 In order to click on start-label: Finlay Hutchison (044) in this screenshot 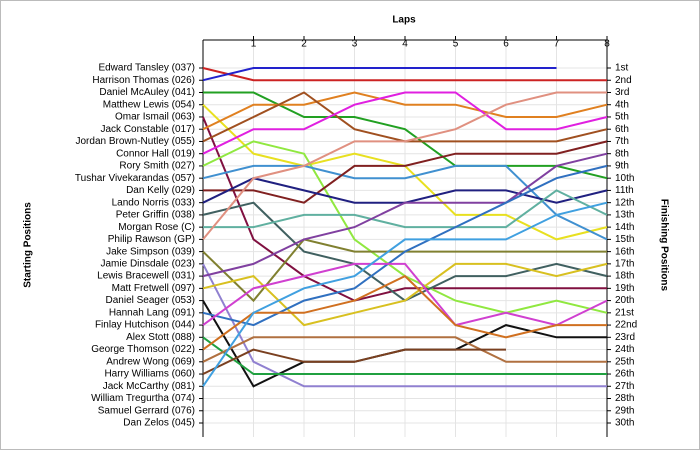, I will do `click(145, 325)`.